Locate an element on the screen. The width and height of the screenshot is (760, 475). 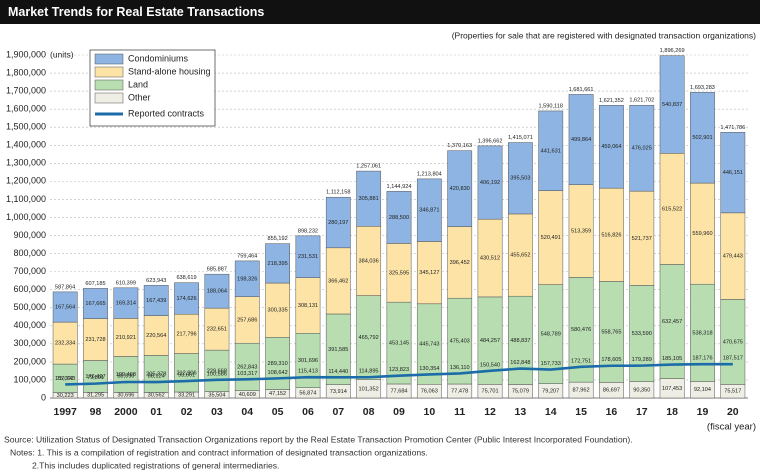
legend-label: Other is located at coordinates (139, 97).